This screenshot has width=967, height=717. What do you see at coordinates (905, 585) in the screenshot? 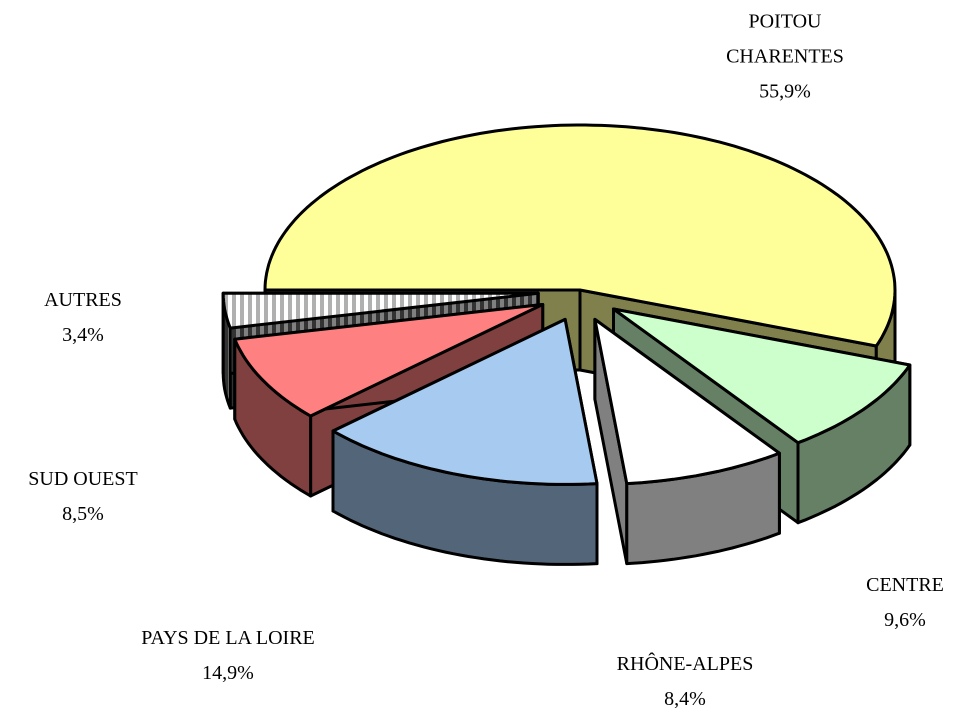
I see `category-label: CENTRE` at bounding box center [905, 585].